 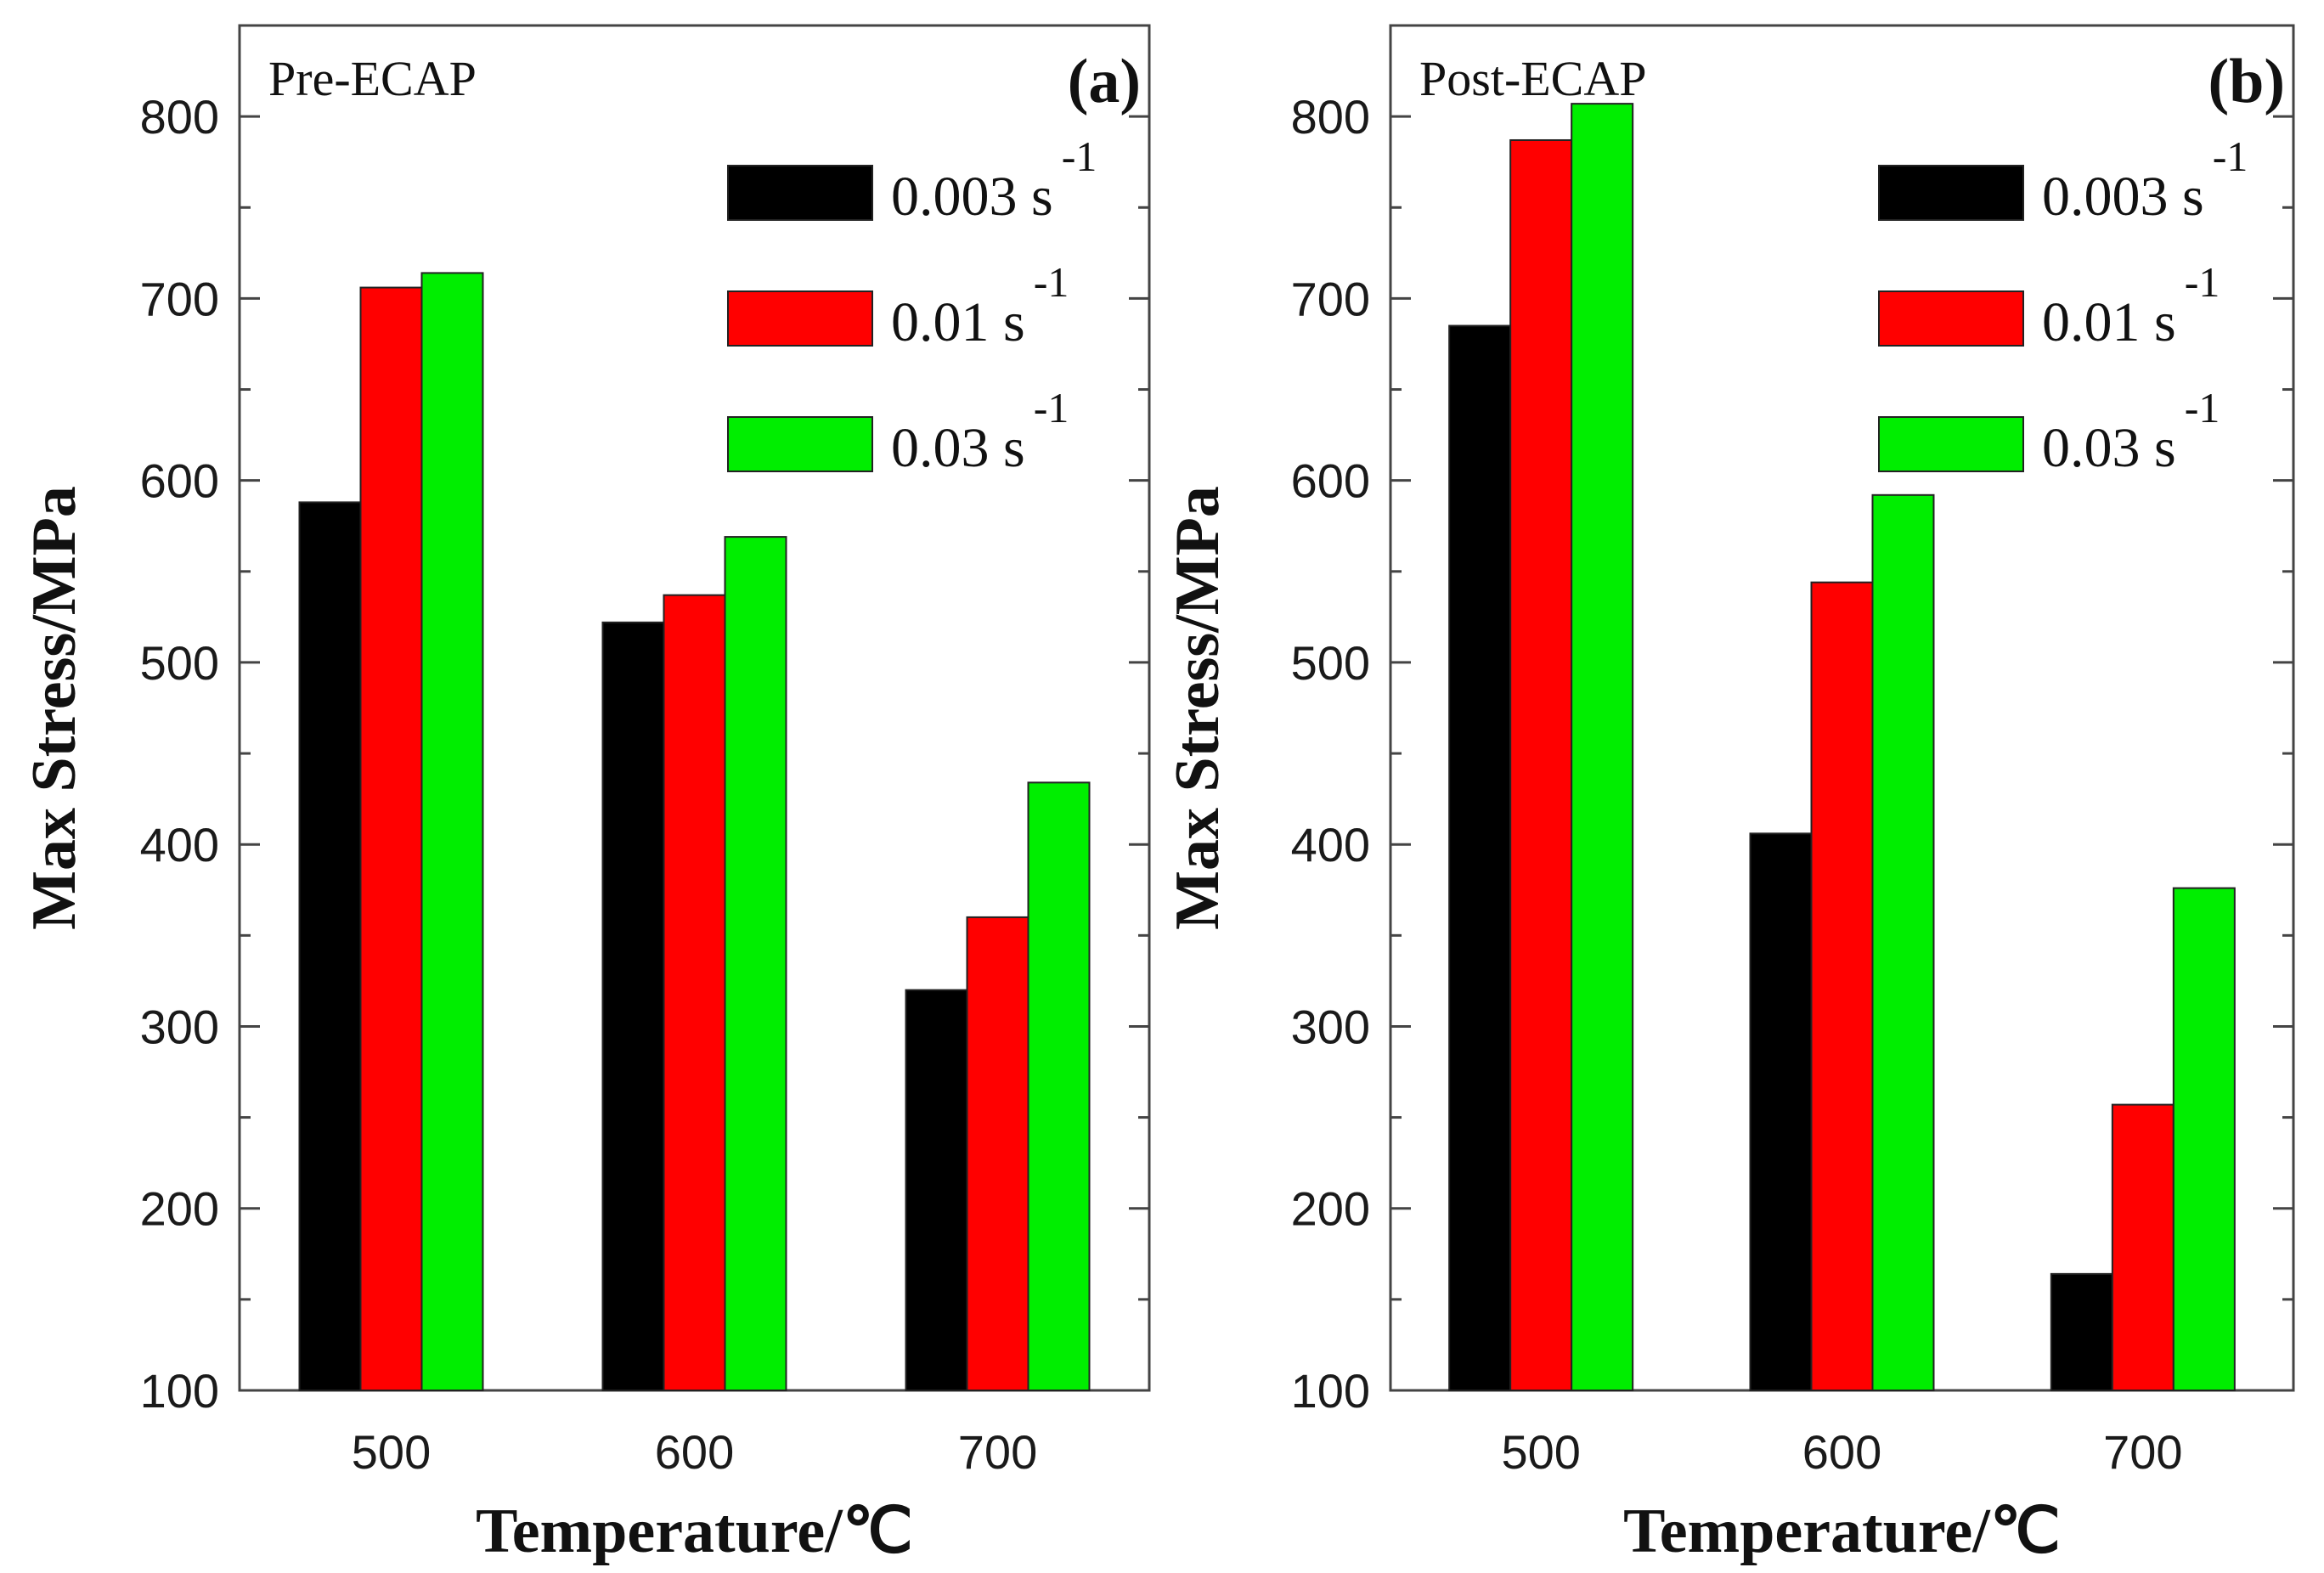 I want to click on panel-label: (a), so click(x=1104, y=81).